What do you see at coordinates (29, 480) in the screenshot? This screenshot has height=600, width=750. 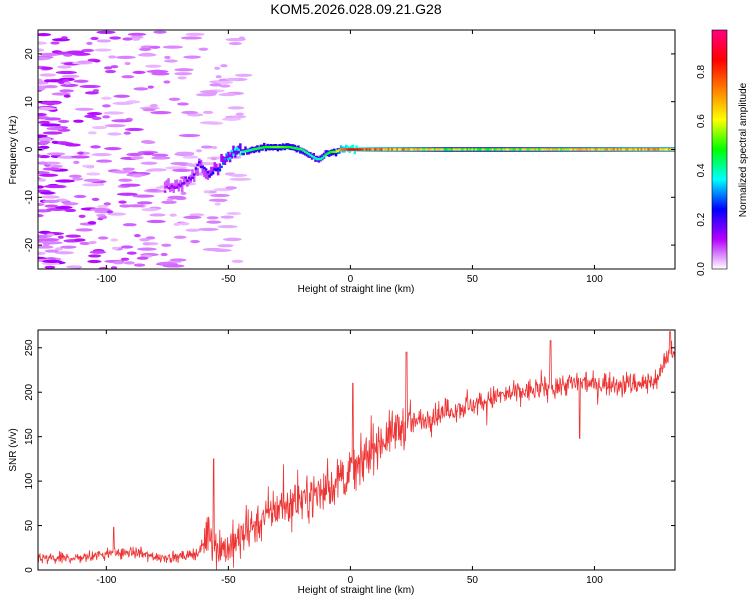 I see `snr-y-tick-label: 100` at bounding box center [29, 480].